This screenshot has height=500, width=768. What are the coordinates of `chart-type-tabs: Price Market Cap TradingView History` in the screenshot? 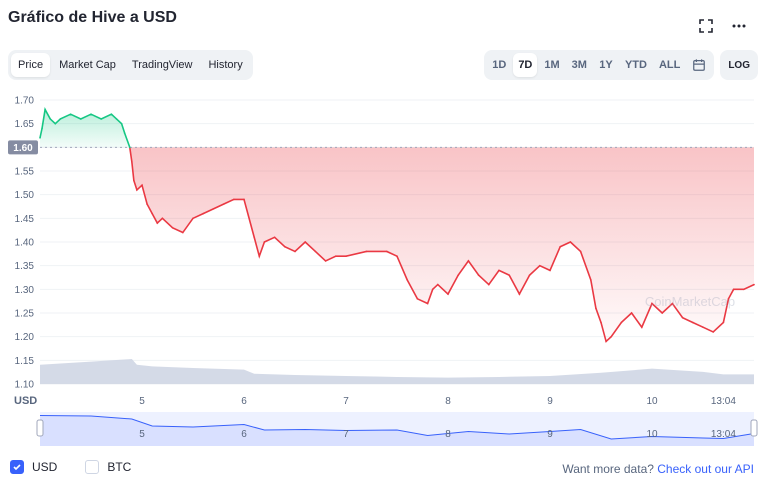 It's located at (130, 65).